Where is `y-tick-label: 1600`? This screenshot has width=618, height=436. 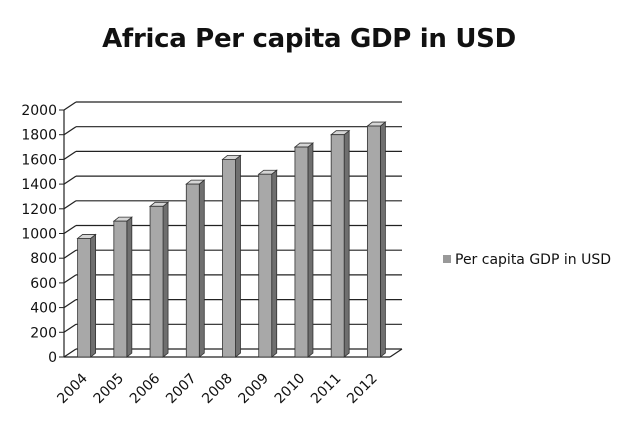 y-tick-label: 1600 is located at coordinates (39, 160).